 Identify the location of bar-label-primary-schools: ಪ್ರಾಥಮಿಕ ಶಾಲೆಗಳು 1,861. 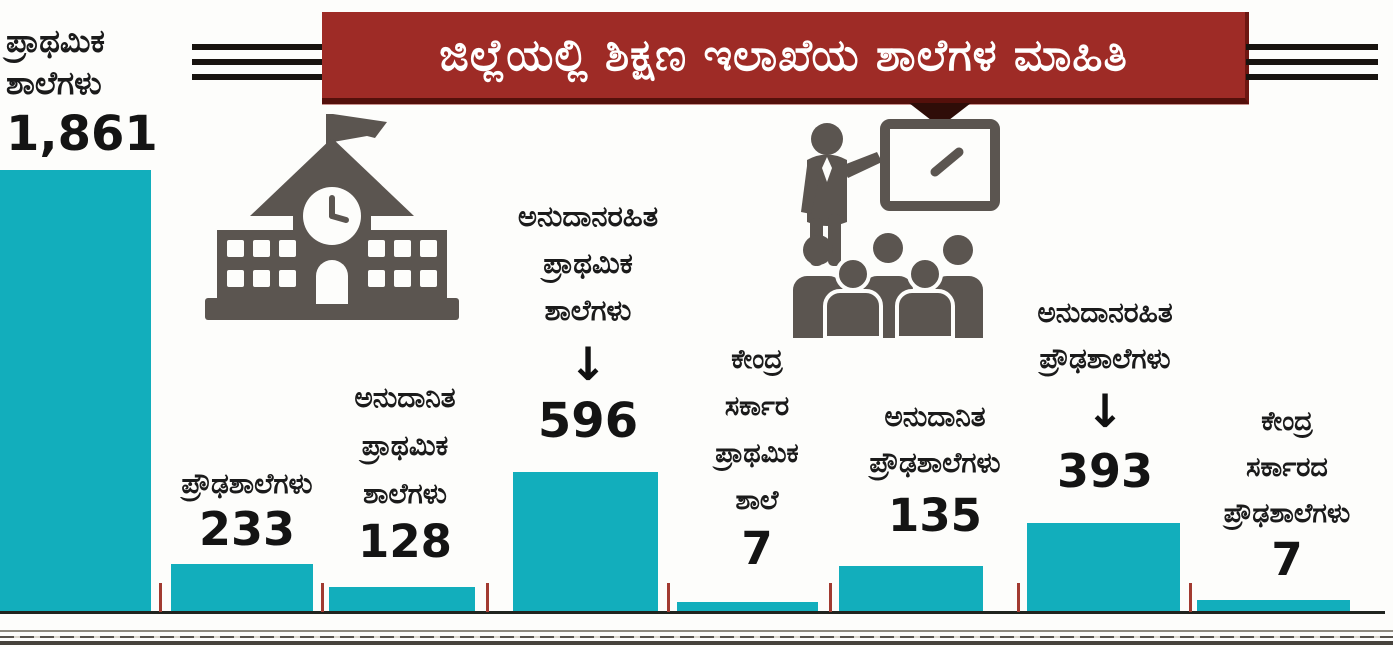
(91, 90).